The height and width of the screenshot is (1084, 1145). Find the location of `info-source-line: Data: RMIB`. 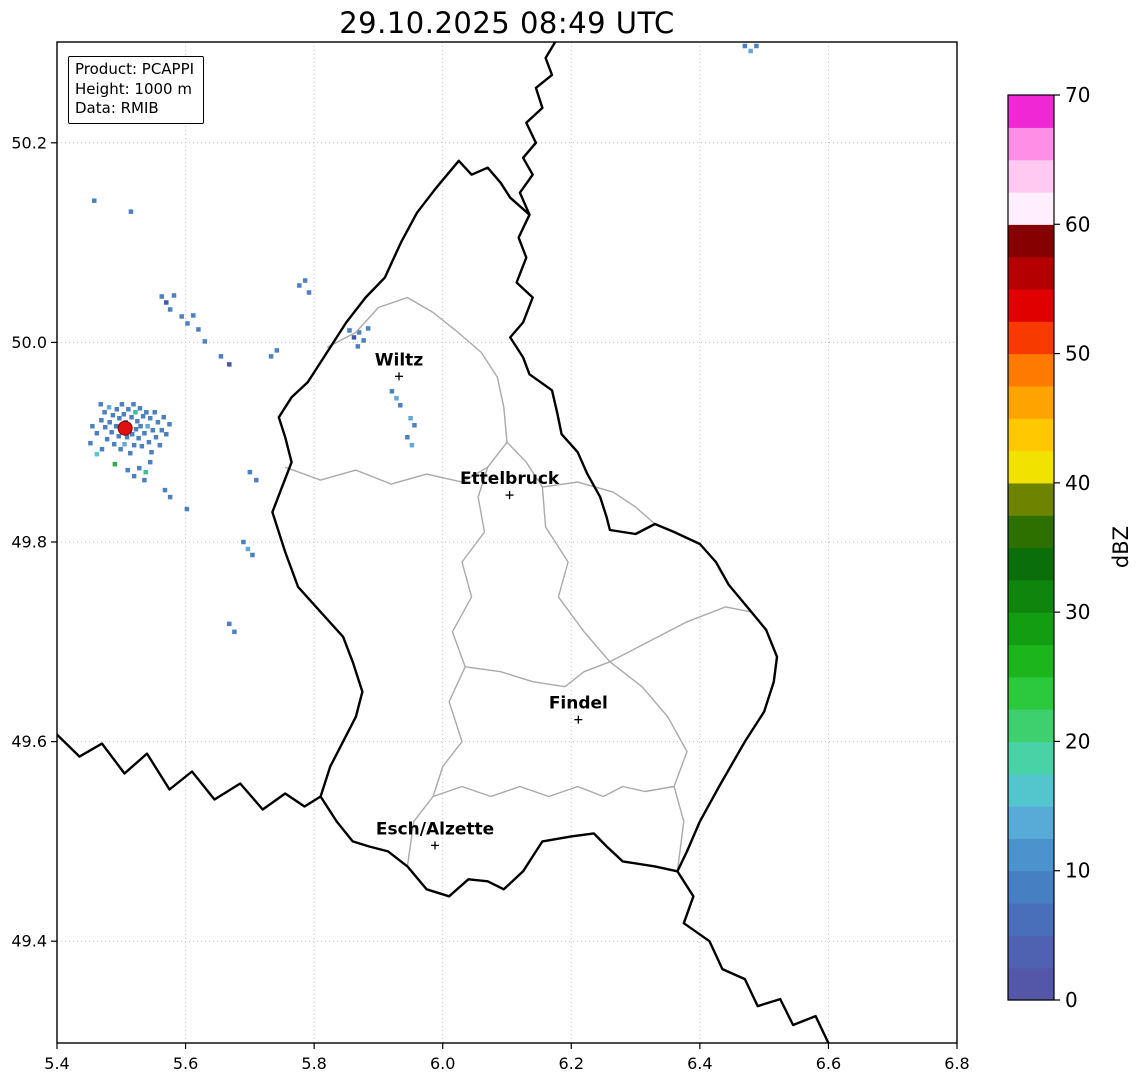

info-source-line: Data: RMIB is located at coordinates (117, 108).